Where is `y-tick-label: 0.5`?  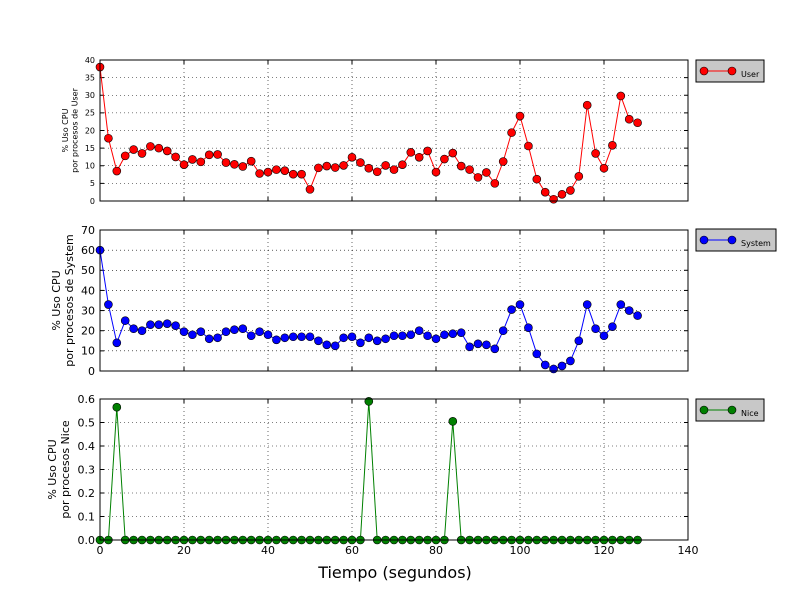
y-tick-label: 0.5 is located at coordinates (87, 422).